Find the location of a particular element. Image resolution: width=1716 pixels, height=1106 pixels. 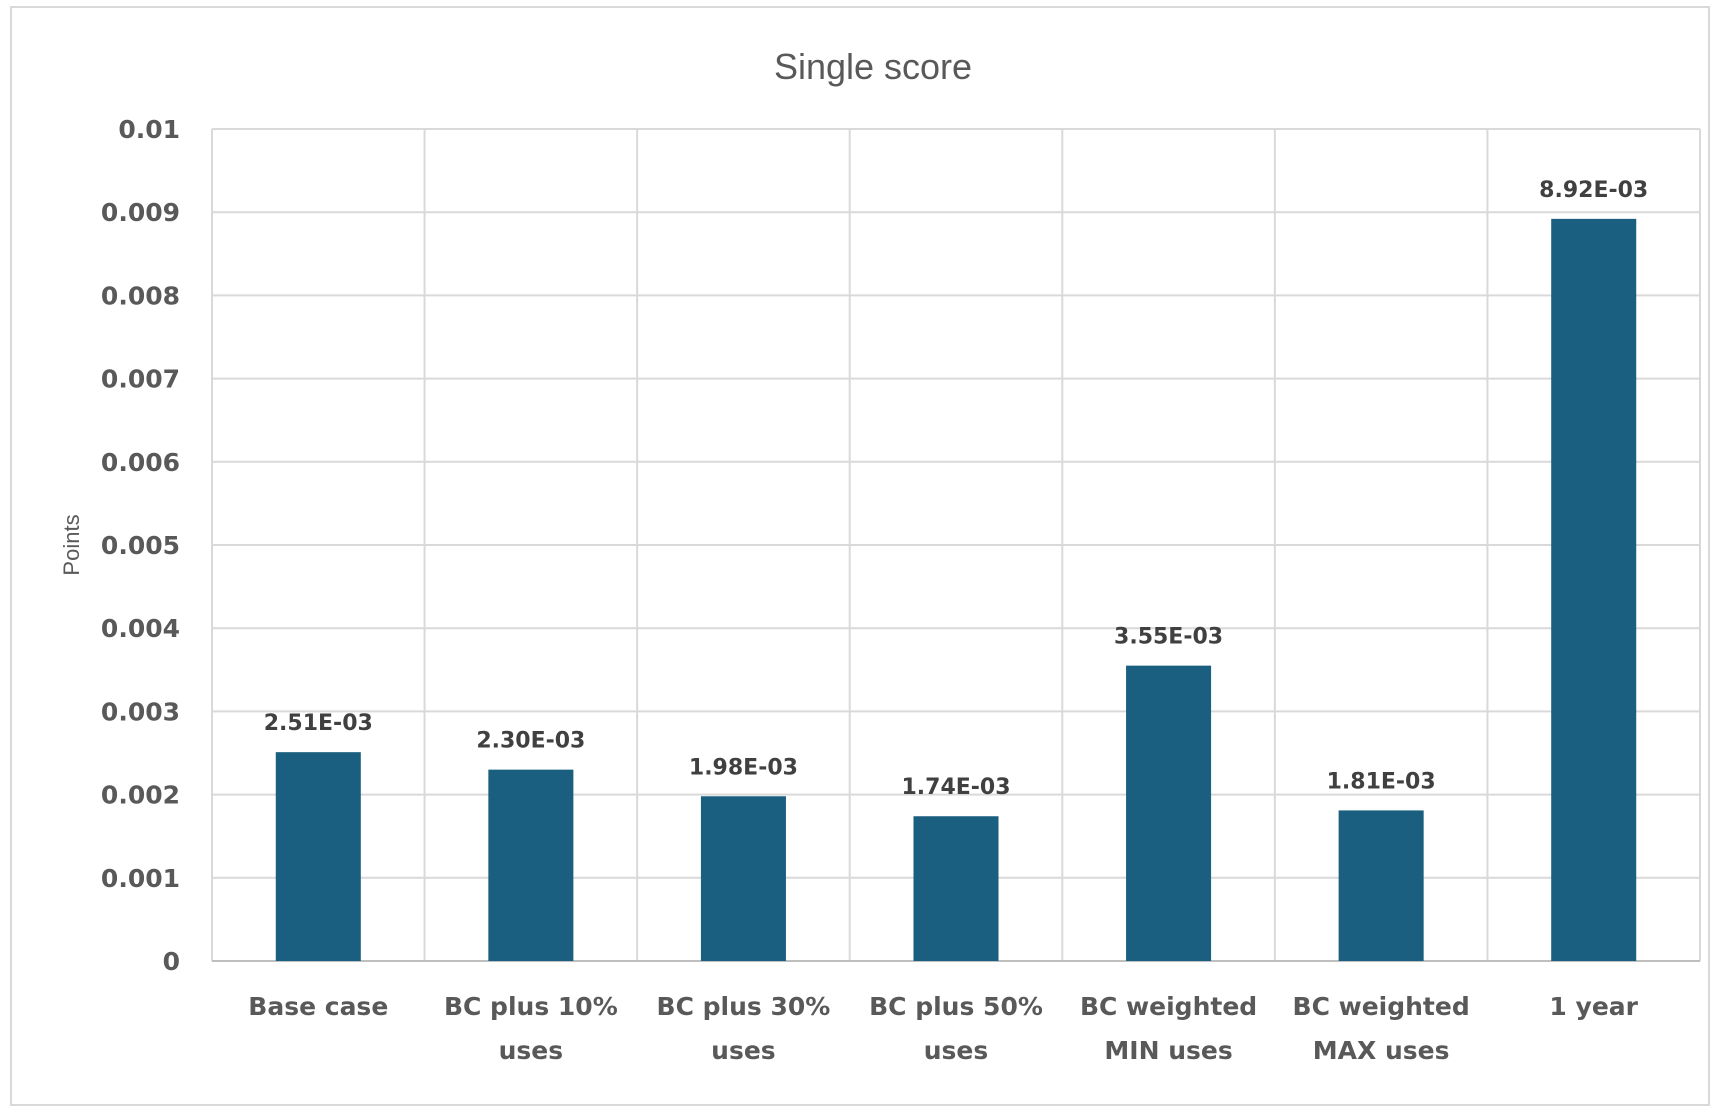

y-tick-label: 0.006 is located at coordinates (140, 462).